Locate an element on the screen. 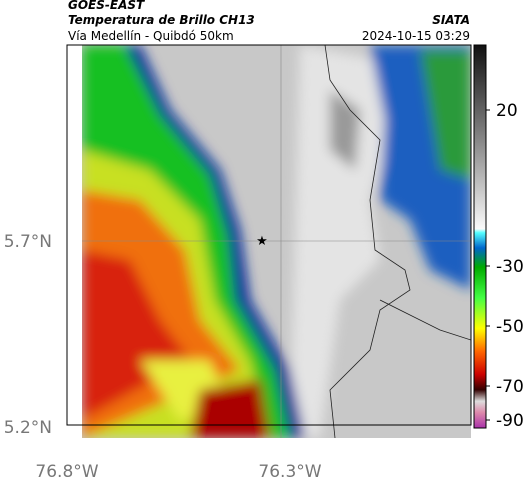 The width and height of the screenshot is (526, 491). satellite: GOES-EAST is located at coordinates (106, 6).